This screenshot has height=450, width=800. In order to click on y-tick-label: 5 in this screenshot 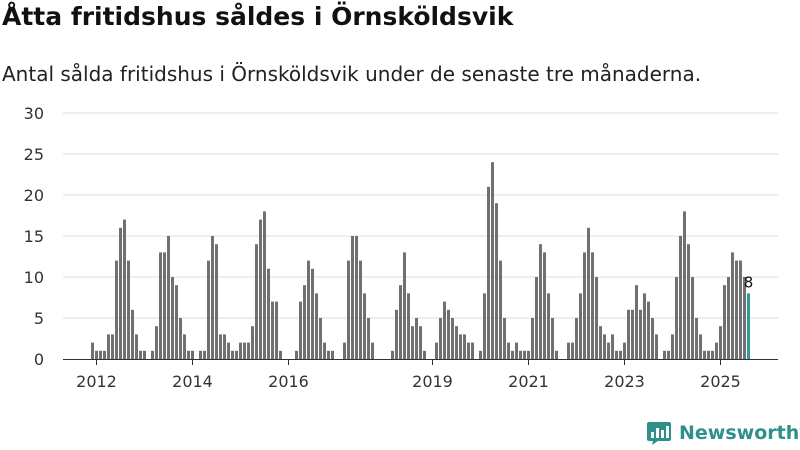, I will do `click(39, 318)`.